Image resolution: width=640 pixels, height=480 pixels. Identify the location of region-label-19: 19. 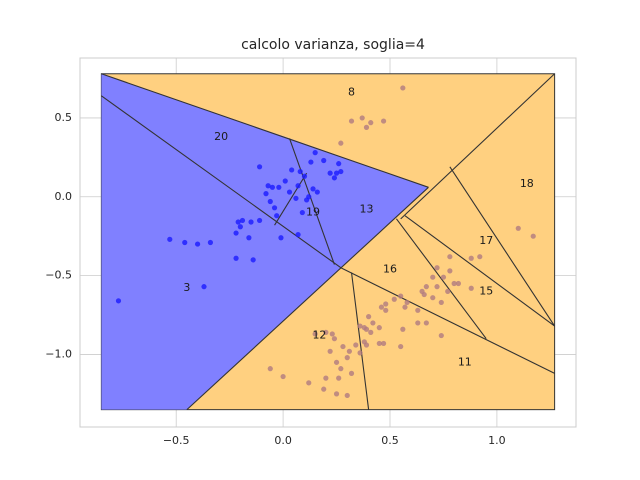
(313, 212).